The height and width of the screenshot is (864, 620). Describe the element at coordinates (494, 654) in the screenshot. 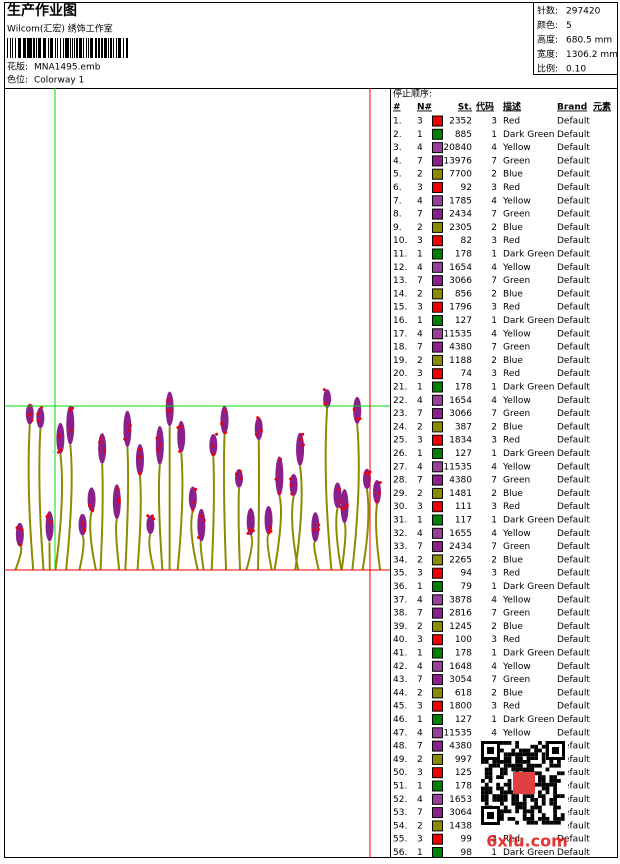

I see `code: 1` at that location.